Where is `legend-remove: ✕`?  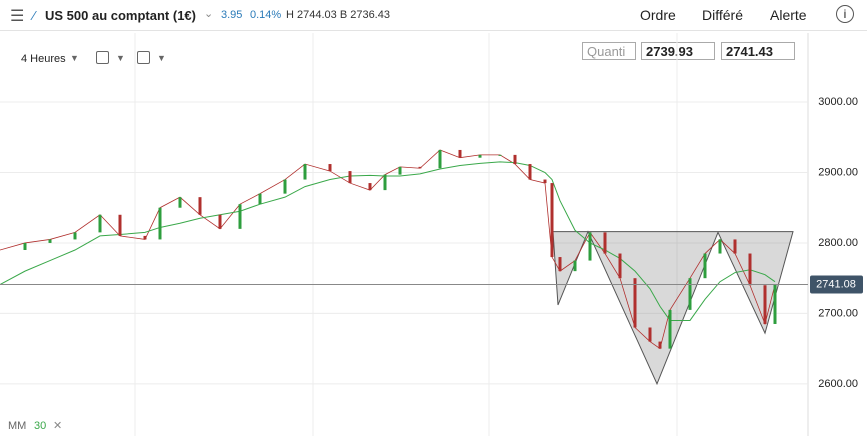
legend-remove: ✕ is located at coordinates (57, 426).